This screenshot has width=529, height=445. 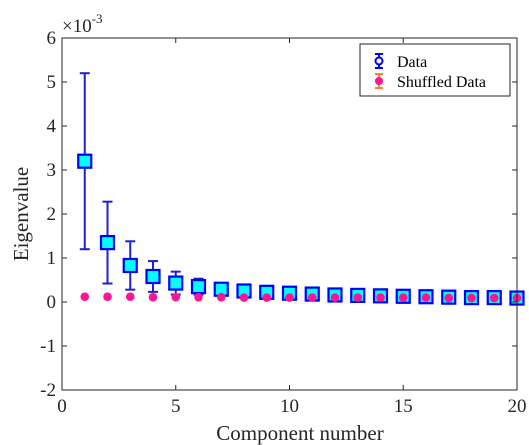 What do you see at coordinates (176, 406) in the screenshot?
I see `x-tick-label: 5` at bounding box center [176, 406].